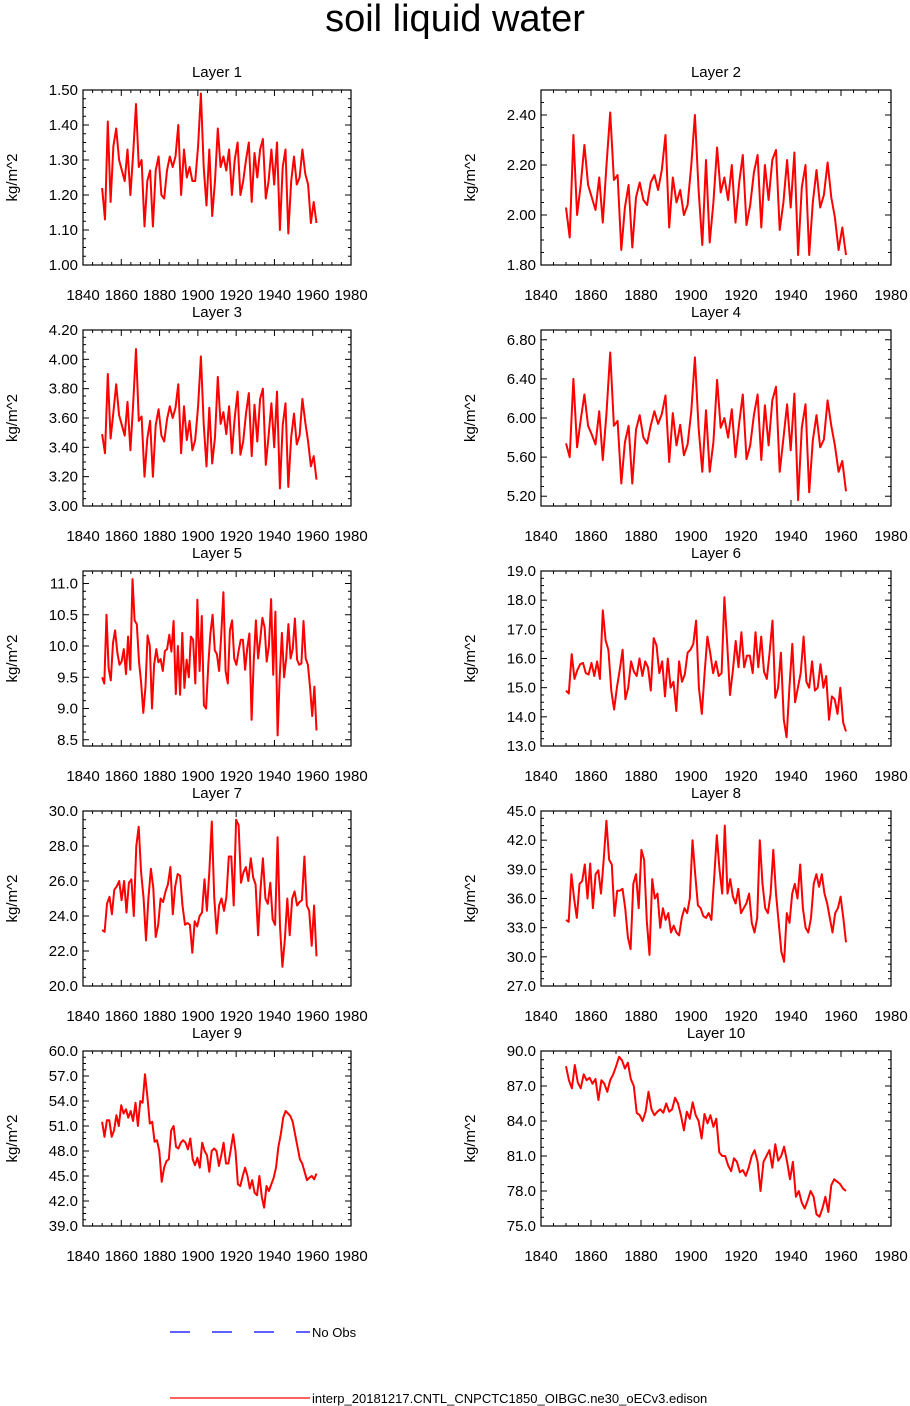 The height and width of the screenshot is (1406, 910). What do you see at coordinates (63, 477) in the screenshot?
I see `y-tick-label: 3.20` at bounding box center [63, 477].